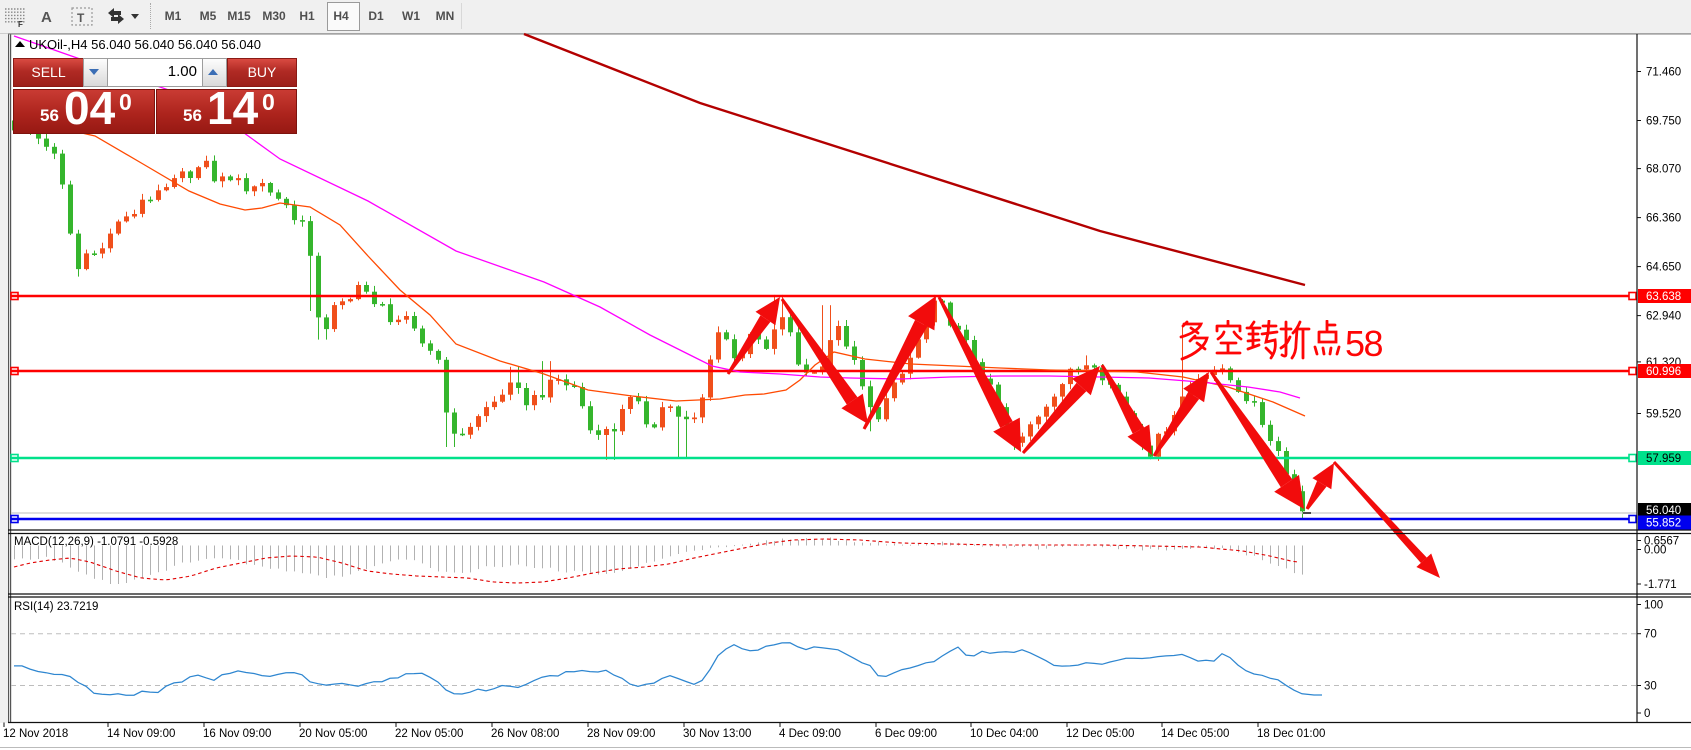 This screenshot has height=750, width=1691. Describe the element at coordinates (56, 607) in the screenshot. I see `svg-text: RSI(14) 23.7219` at that location.